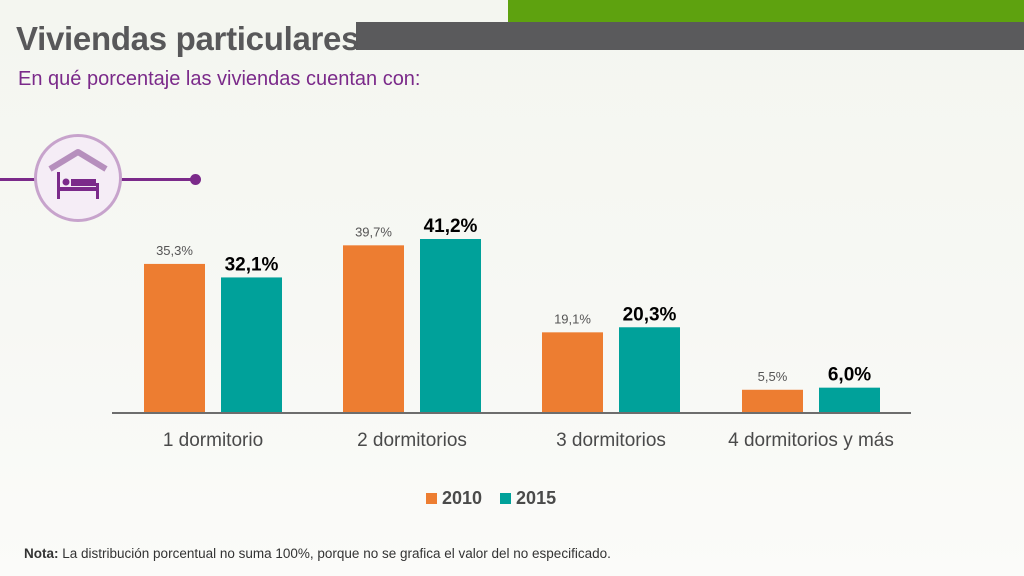  What do you see at coordinates (41, 553) in the screenshot?
I see `footnote-label: Nota:` at bounding box center [41, 553].